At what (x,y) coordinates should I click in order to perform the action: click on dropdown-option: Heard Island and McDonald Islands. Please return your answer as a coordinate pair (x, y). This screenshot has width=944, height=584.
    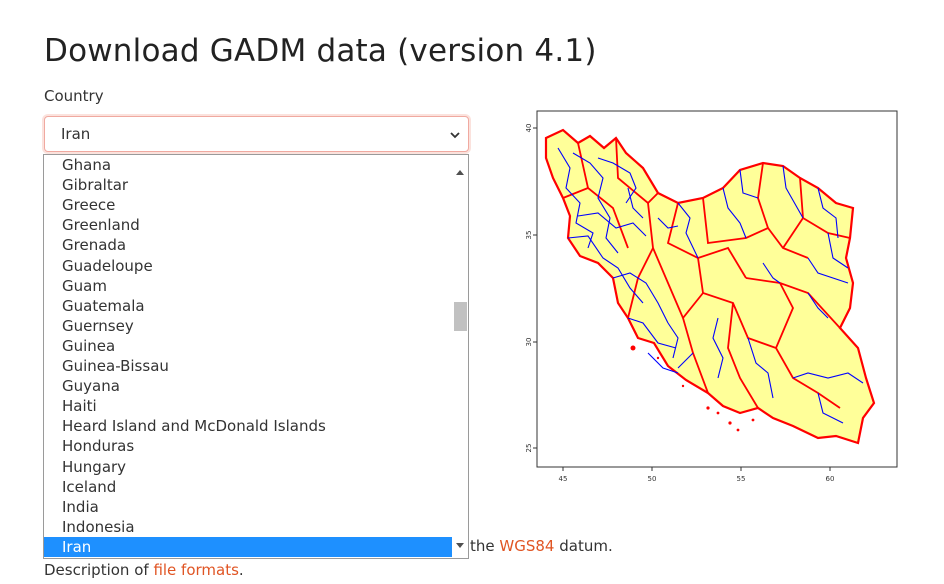
    Looking at the image, I should click on (194, 426).